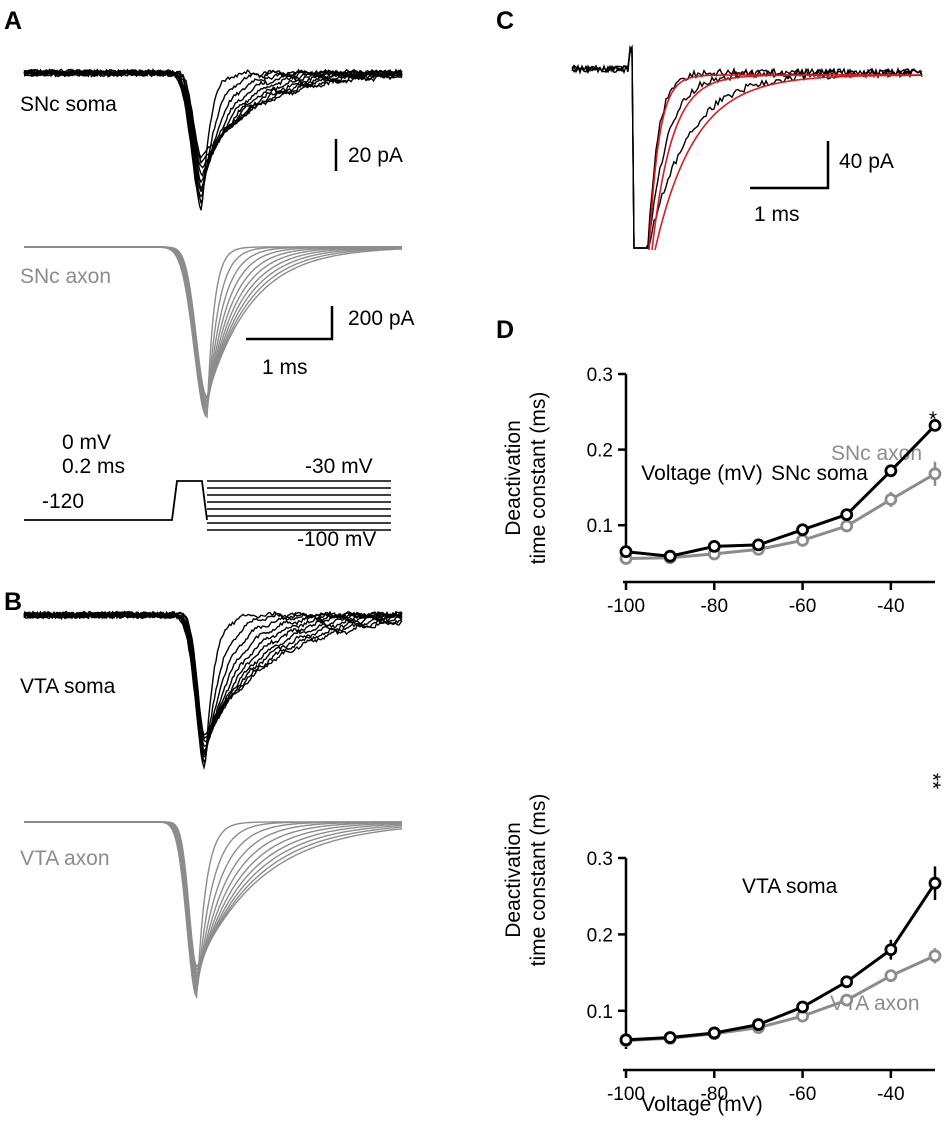 Image resolution: width=950 pixels, height=1123 pixels. What do you see at coordinates (63, 501) in the screenshot?
I see `protocol-hold-label: -120` at bounding box center [63, 501].